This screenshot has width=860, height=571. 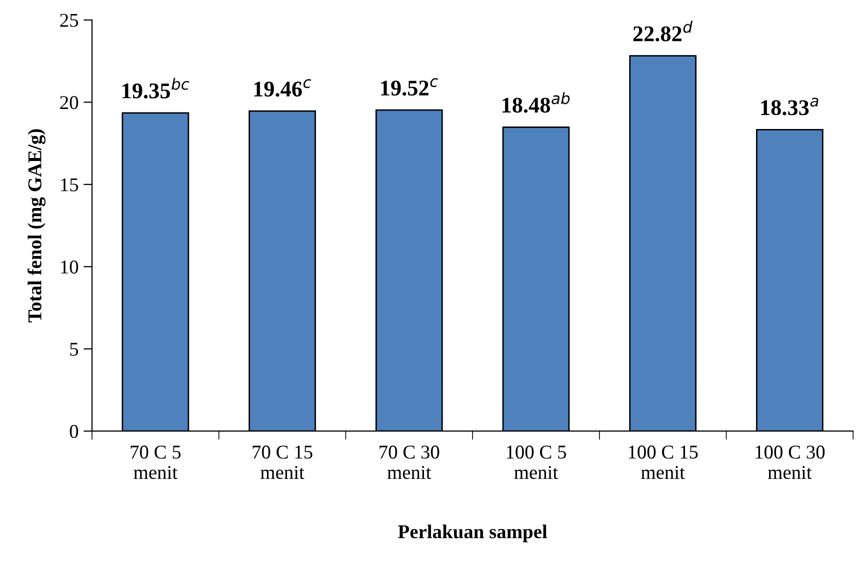 What do you see at coordinates (37, 225) in the screenshot?
I see `y-axis-title: Total fenol (mg GAE/g)` at bounding box center [37, 225].